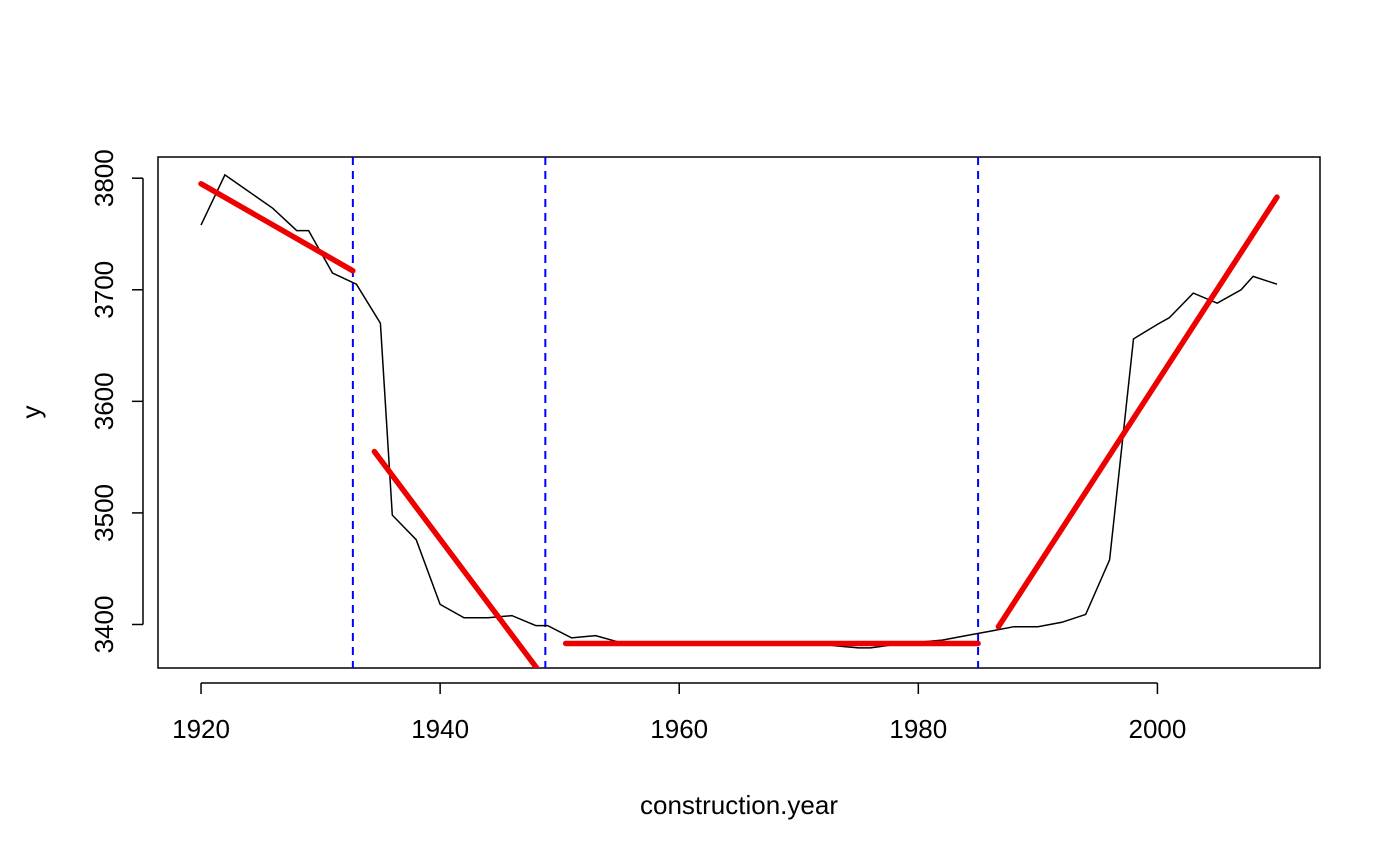 Image resolution: width=1400 pixels, height=865 pixels. Describe the element at coordinates (1157, 729) in the screenshot. I see `x-tick-label: 2000` at that location.